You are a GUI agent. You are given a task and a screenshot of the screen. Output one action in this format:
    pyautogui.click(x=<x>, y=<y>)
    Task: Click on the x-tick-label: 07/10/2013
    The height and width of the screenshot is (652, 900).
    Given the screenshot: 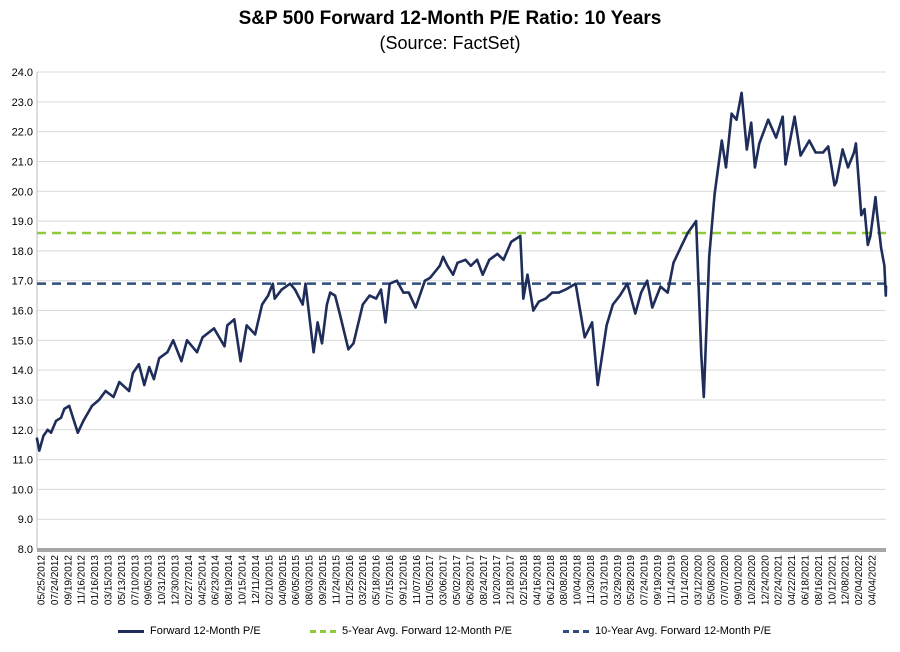 What is the action you would take?
    pyautogui.click(x=135, y=580)
    